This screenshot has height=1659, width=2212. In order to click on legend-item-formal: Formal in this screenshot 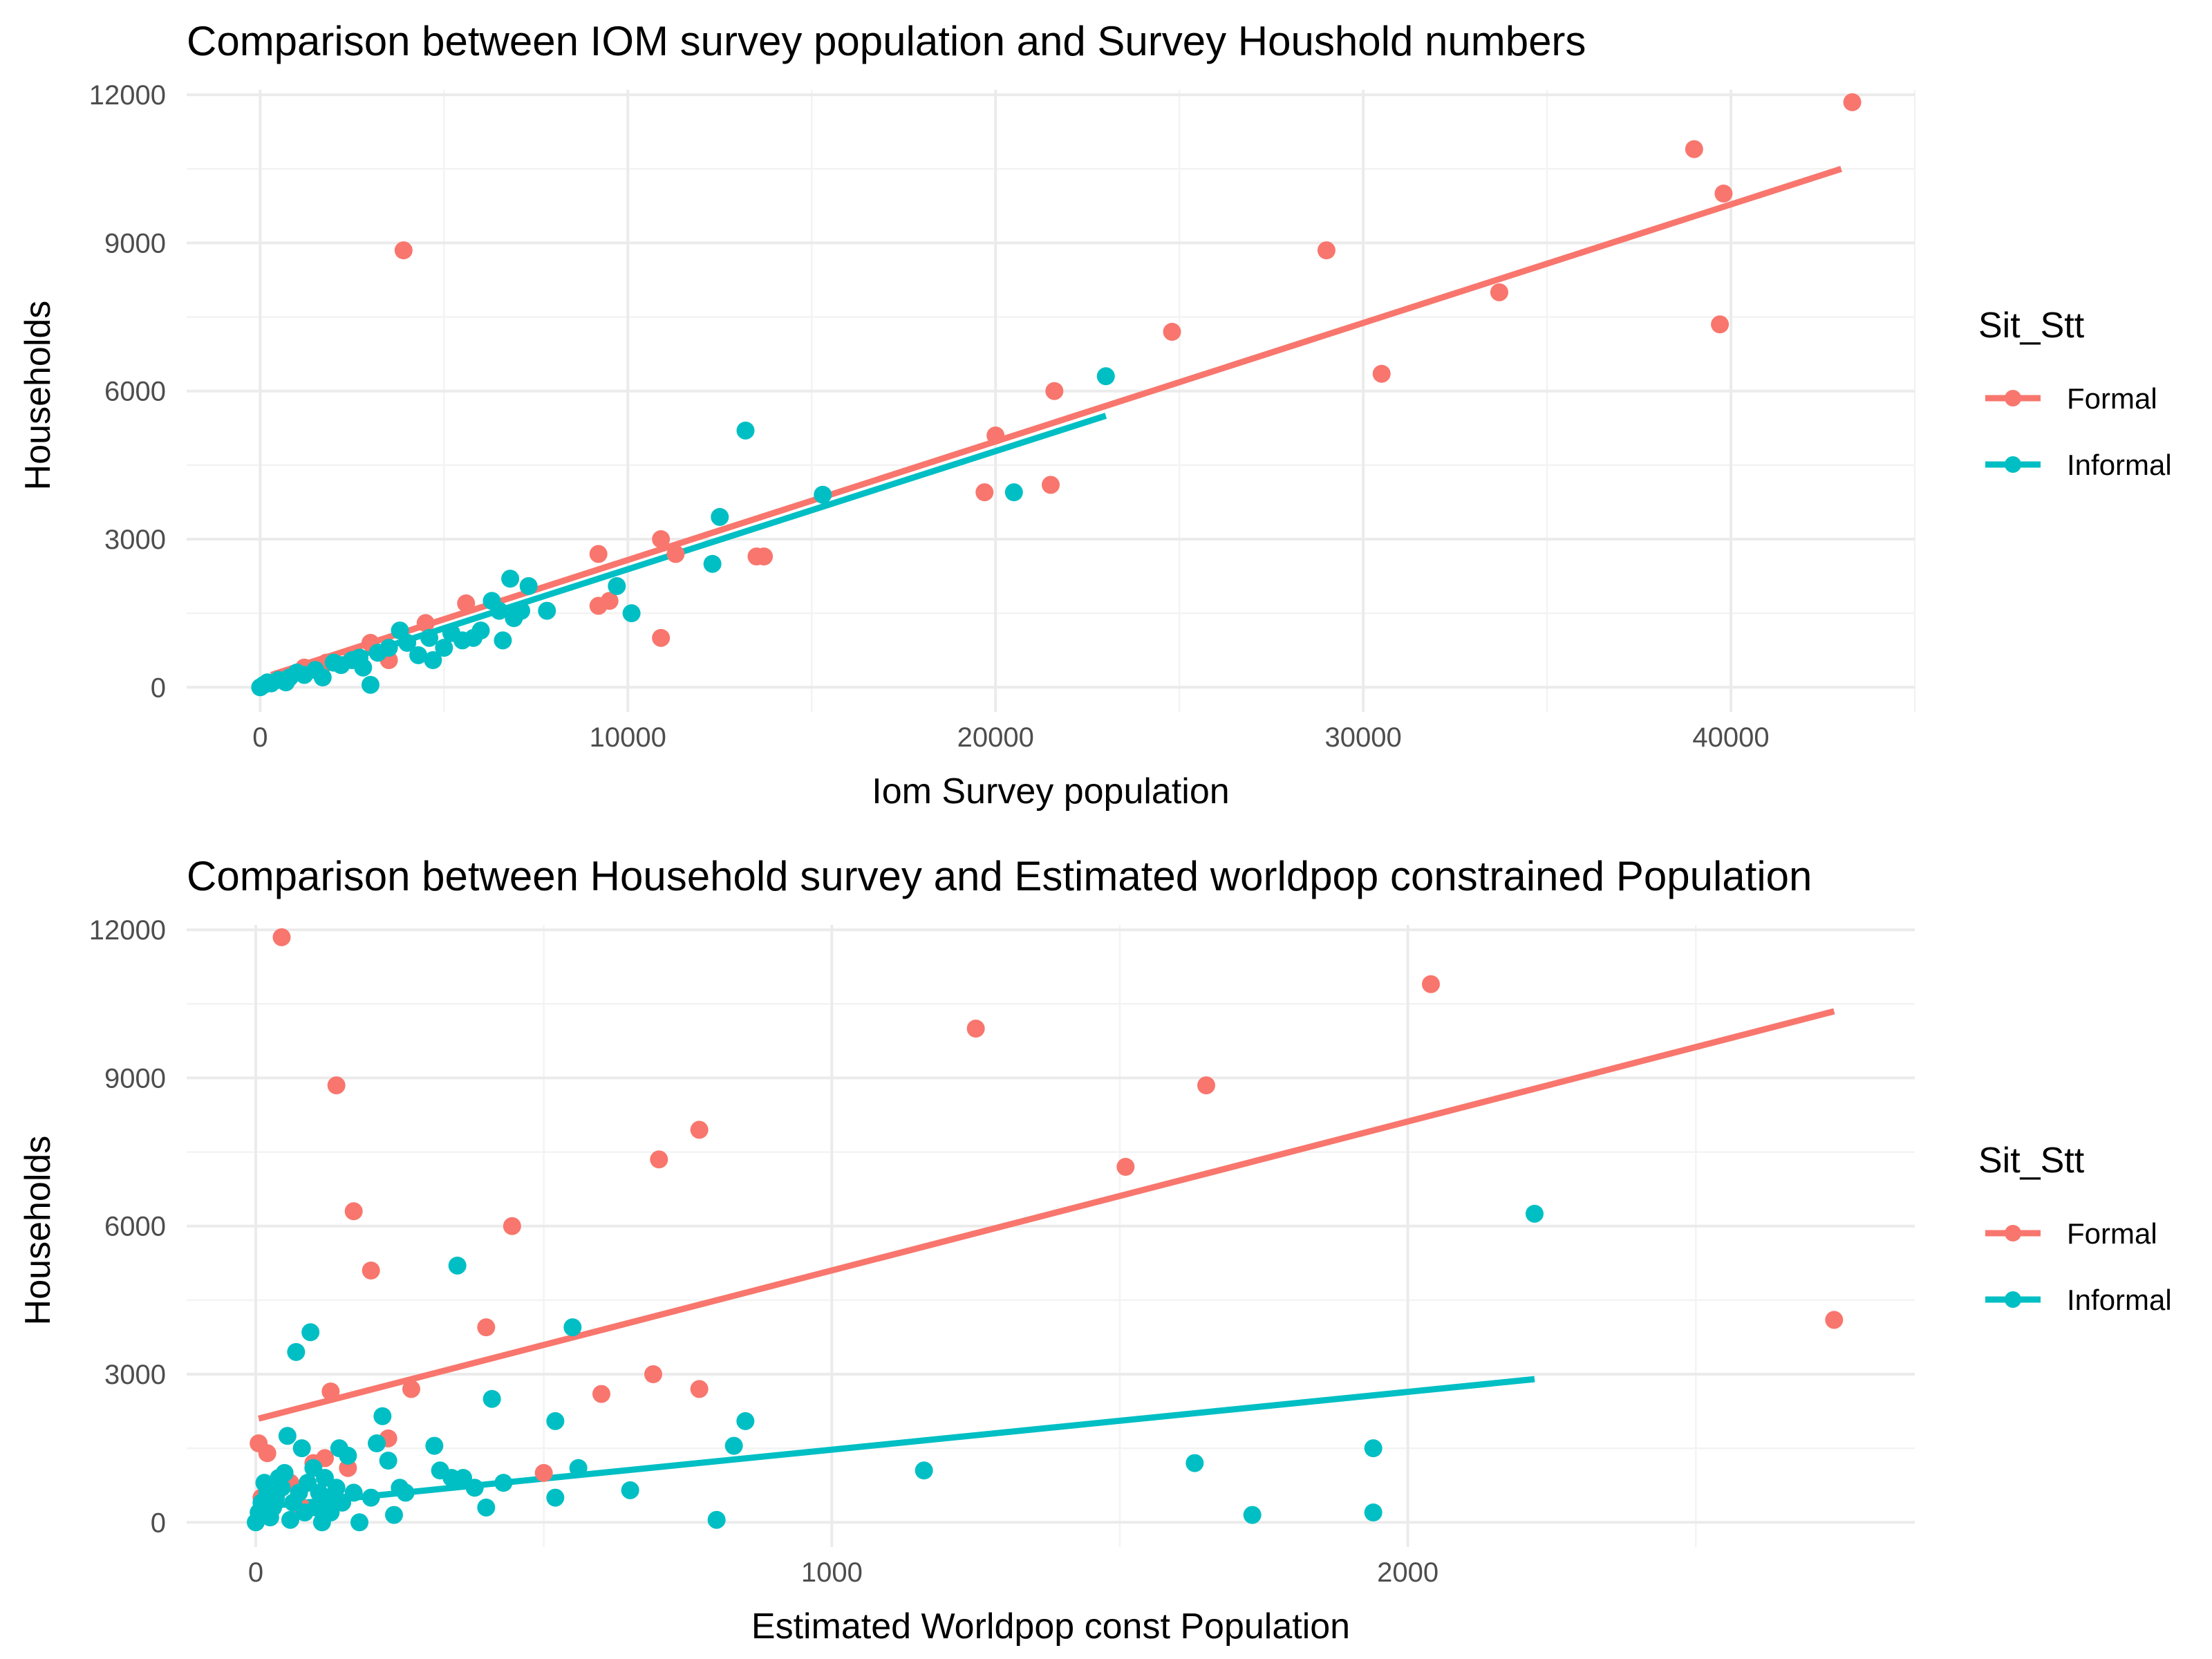, I will do `click(2071, 1234)`.